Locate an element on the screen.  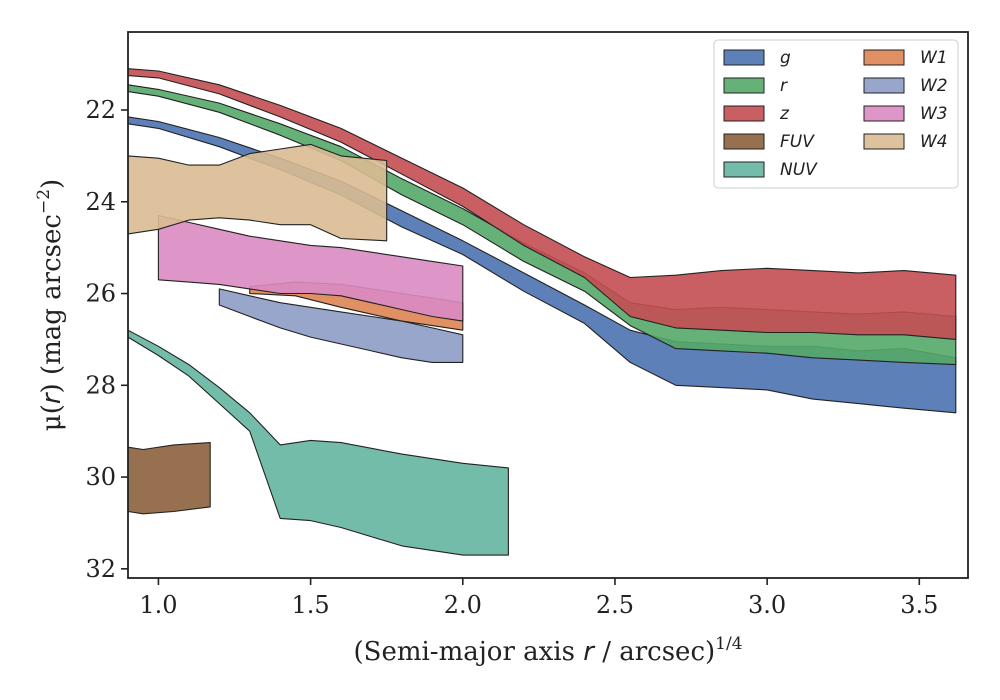
series-band-w2 is located at coordinates (341, 325).